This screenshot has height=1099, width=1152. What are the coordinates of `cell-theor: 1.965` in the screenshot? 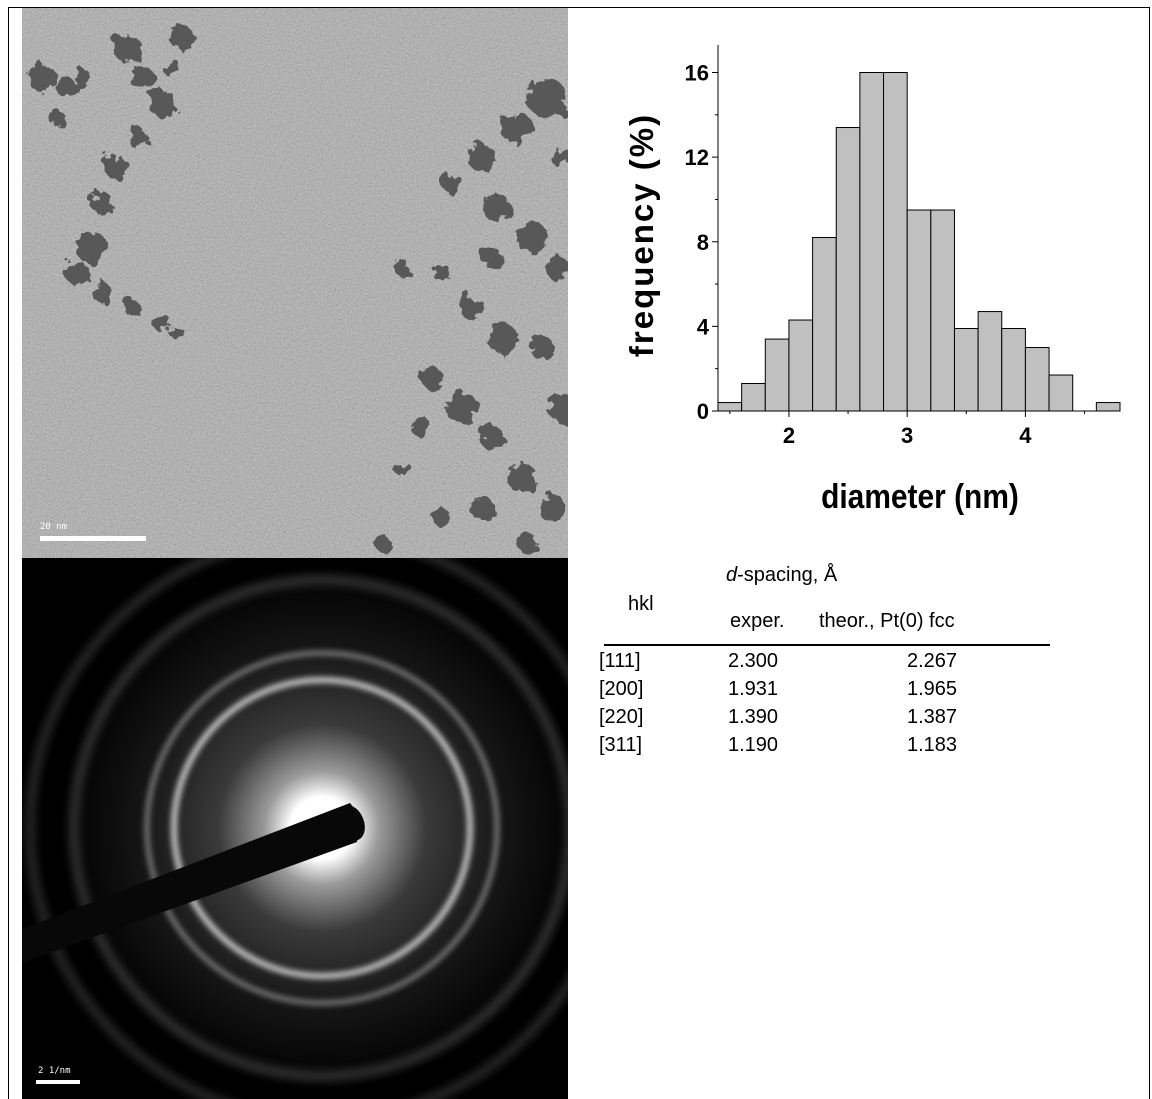 It's located at (932, 689).